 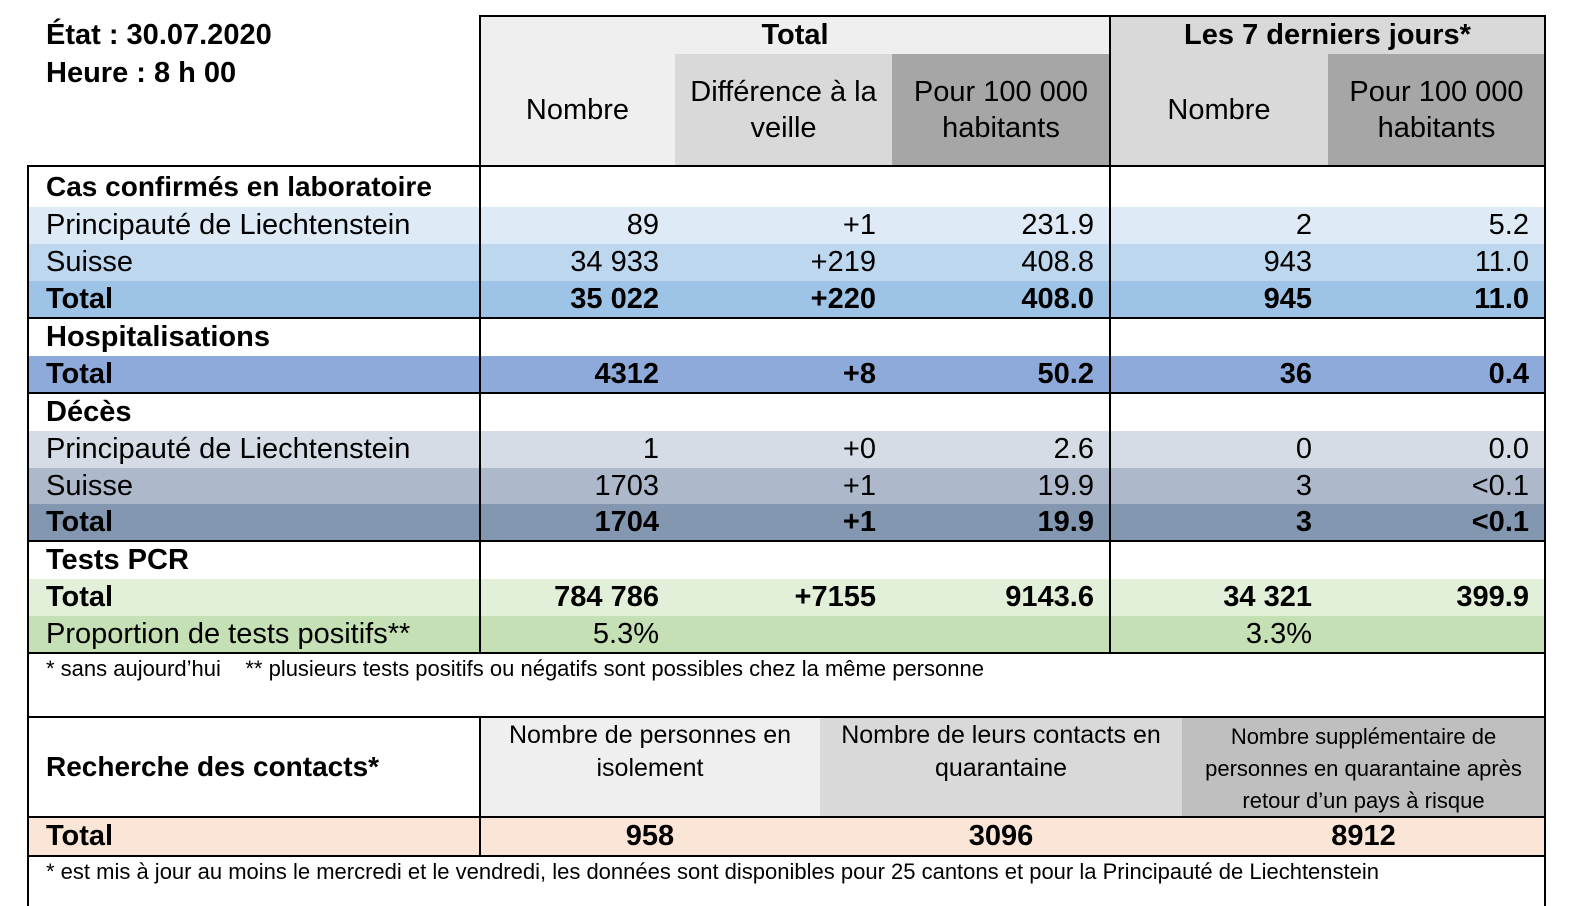 I want to click on cell-pour: 231.9, so click(x=1057, y=225).